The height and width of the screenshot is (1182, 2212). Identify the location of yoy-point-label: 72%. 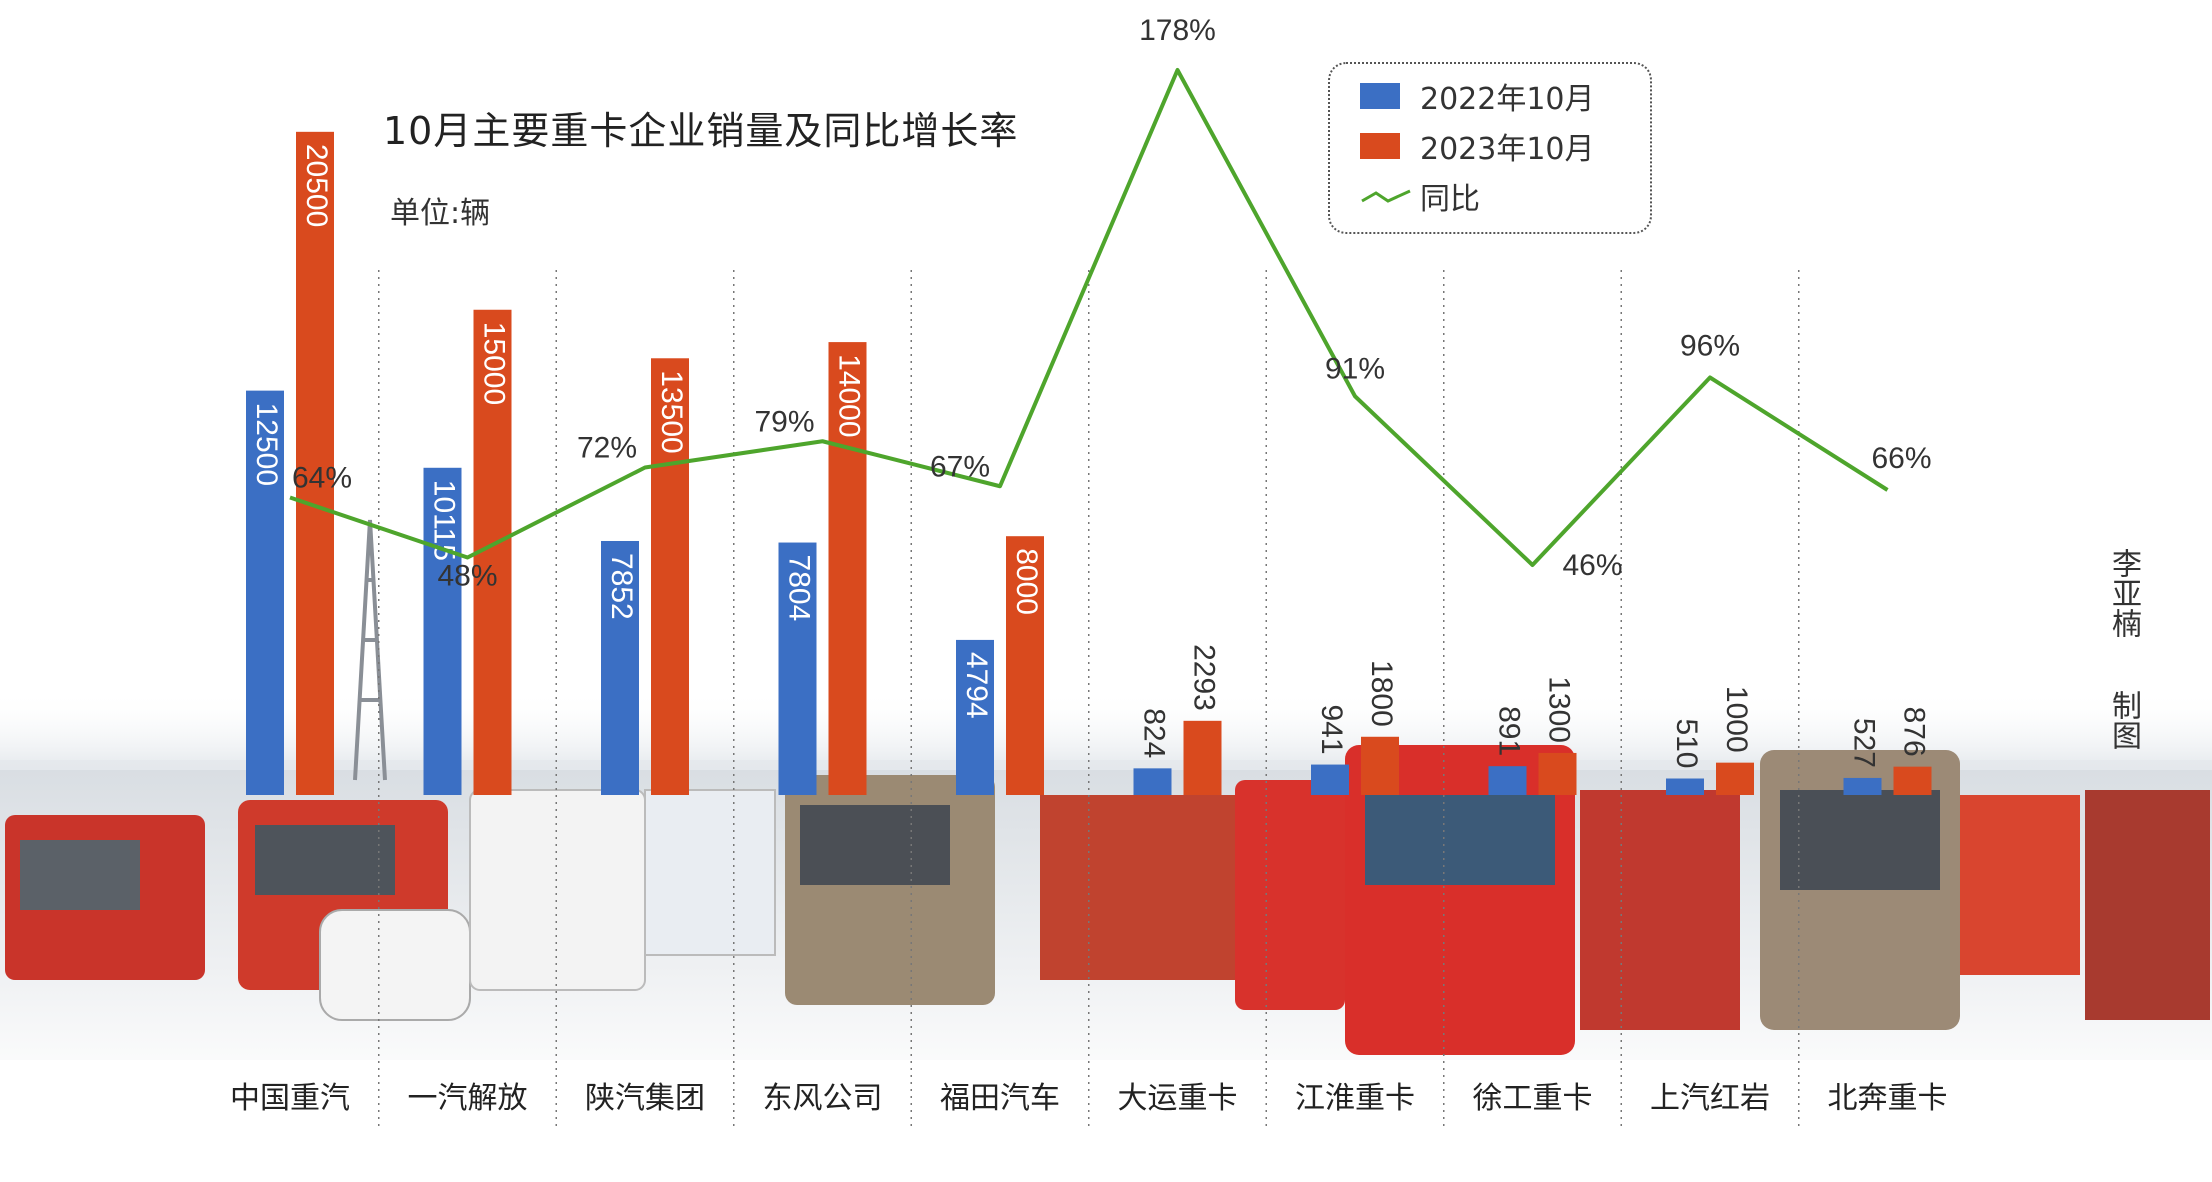
(607, 448).